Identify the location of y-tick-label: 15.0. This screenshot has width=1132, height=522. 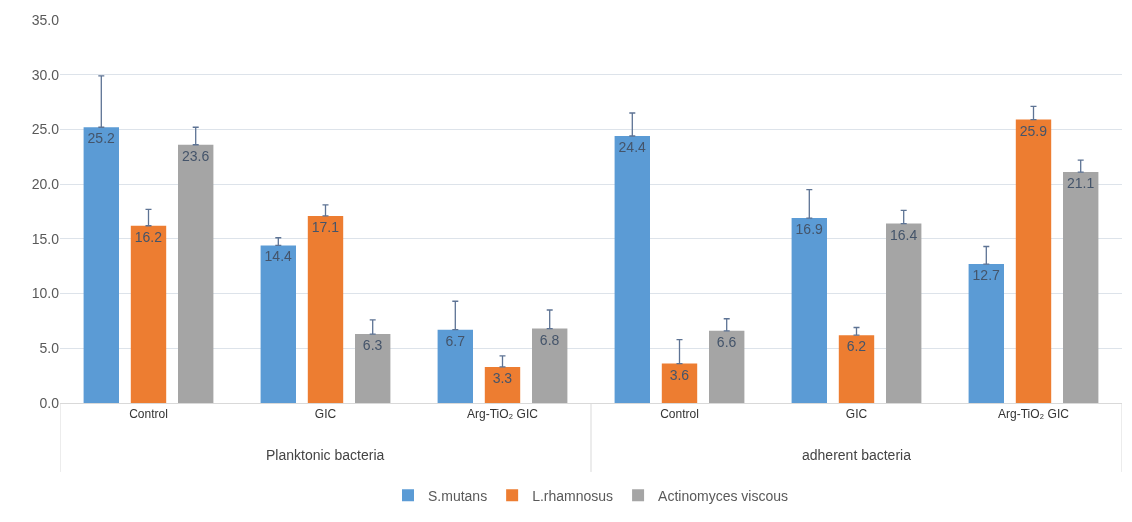
(45, 238).